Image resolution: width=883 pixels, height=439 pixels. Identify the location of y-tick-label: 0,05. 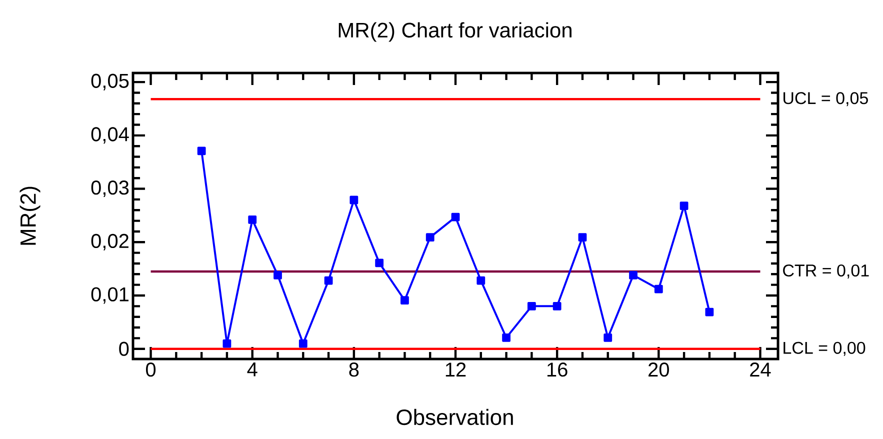
(110, 82).